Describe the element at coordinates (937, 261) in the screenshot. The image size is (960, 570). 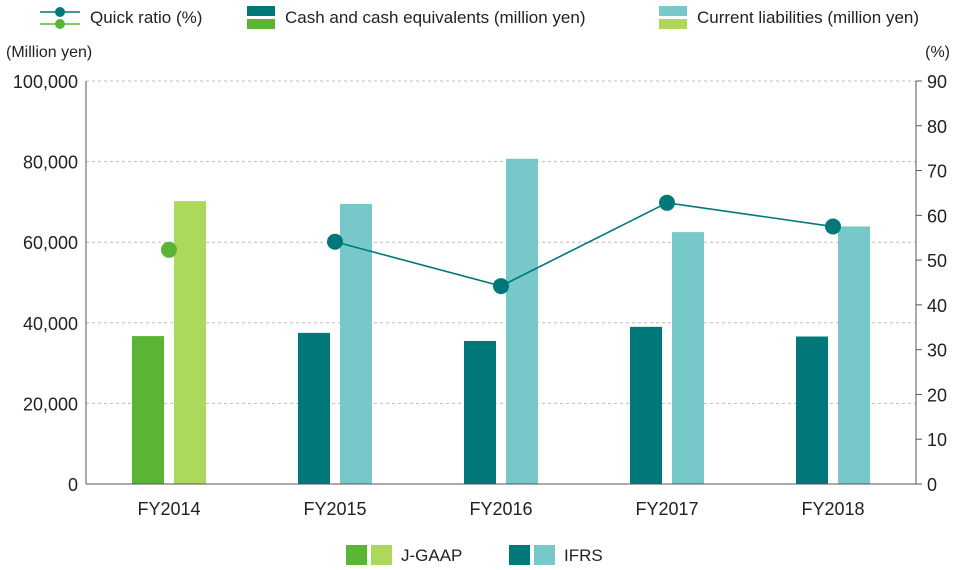
I see `right-tick-label: 50` at that location.